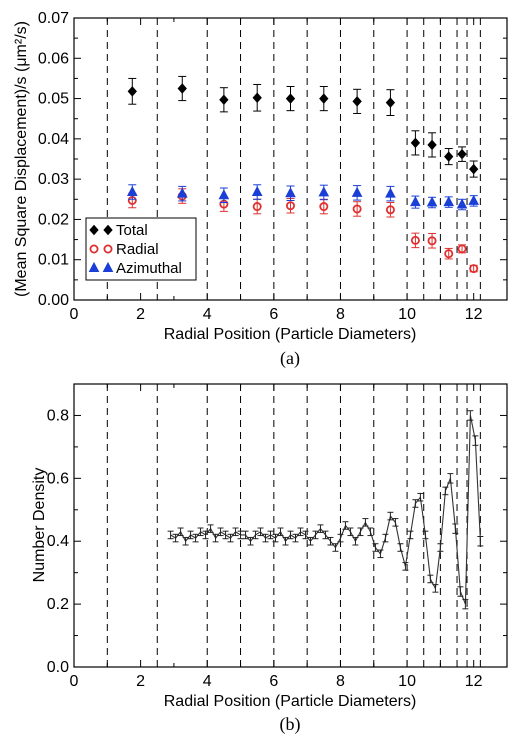  What do you see at coordinates (21, 159) in the screenshot?
I see `panel-a-y-axis-label: (Mean Square Displacement)/s (μm²/s)` at bounding box center [21, 159].